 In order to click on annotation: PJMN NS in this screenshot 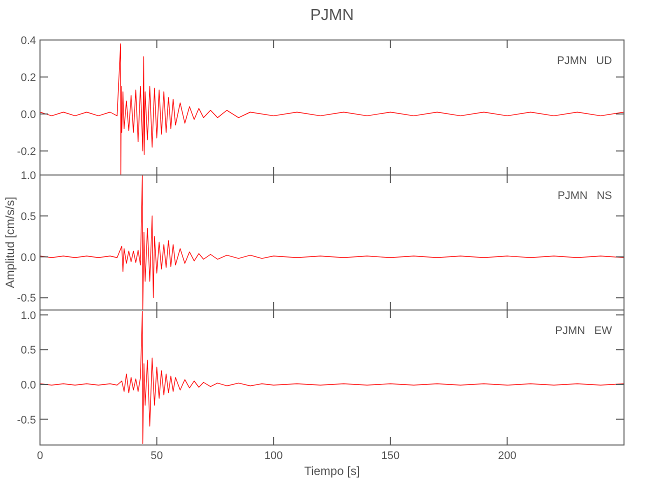, I will do `click(585, 196)`.